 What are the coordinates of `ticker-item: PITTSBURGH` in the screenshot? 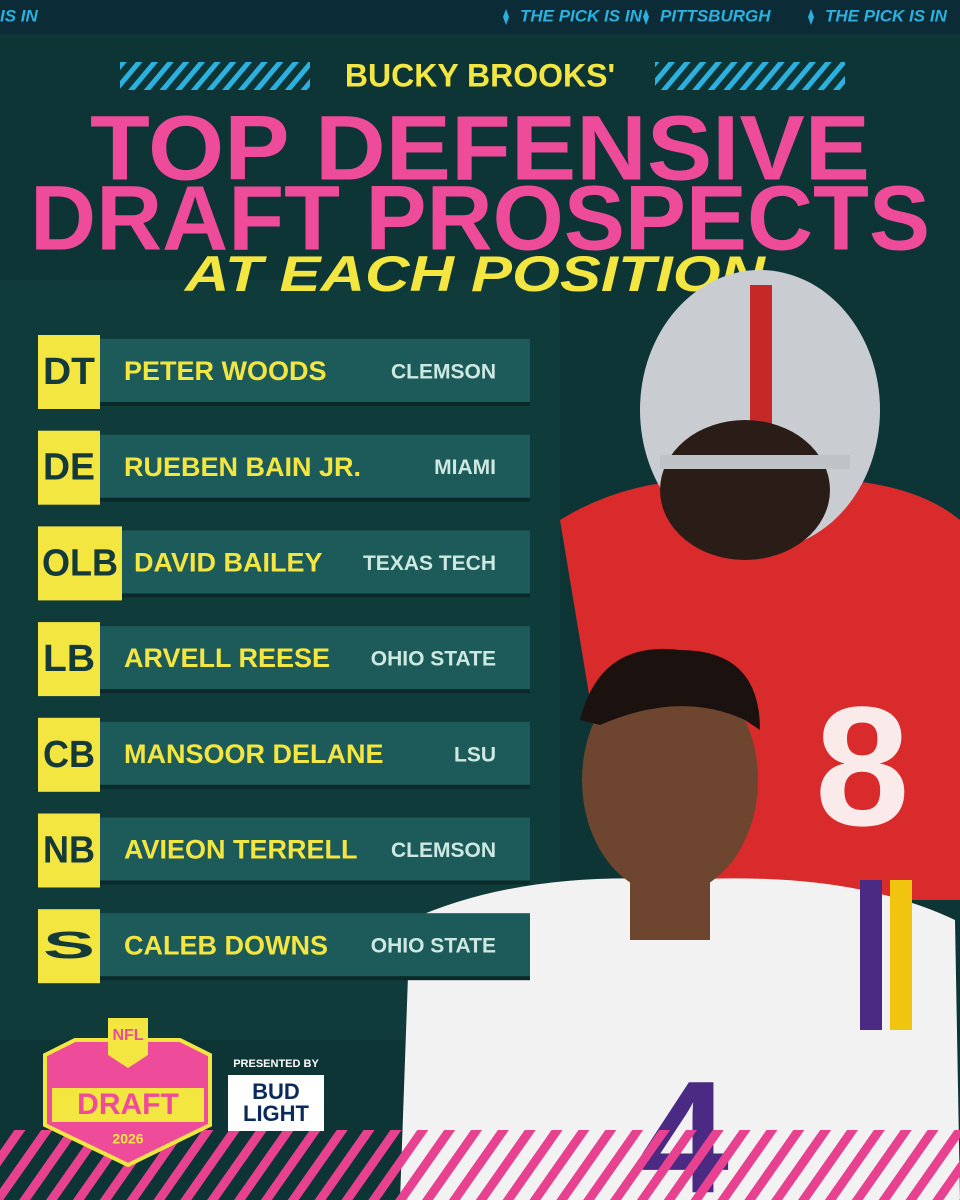 It's located at (715, 15).